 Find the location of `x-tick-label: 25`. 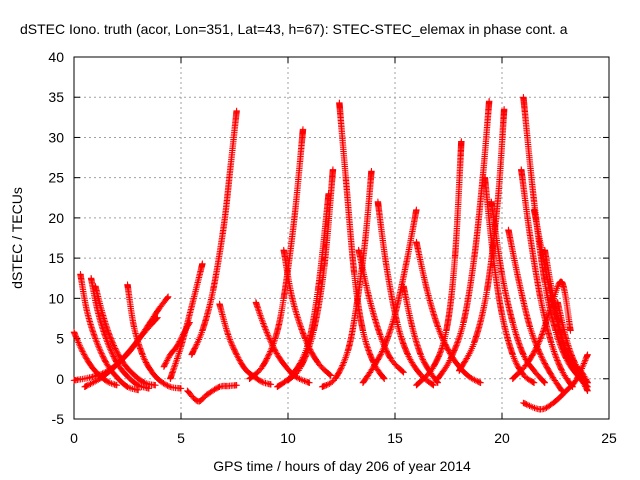

x-tick-label: 25 is located at coordinates (609, 438).